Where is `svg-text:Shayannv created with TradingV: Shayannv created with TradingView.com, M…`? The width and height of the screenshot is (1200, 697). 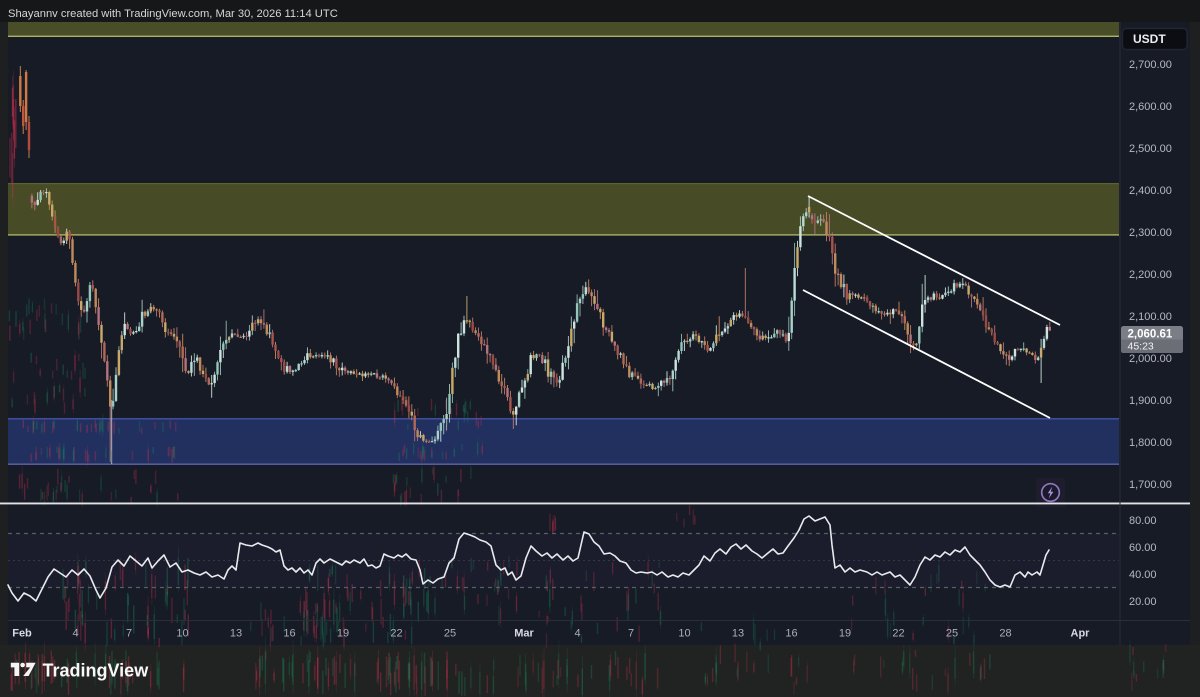
svg-text:Shayannv created with TradingV: Shayannv created with TradingView.com, M… is located at coordinates (173, 14).